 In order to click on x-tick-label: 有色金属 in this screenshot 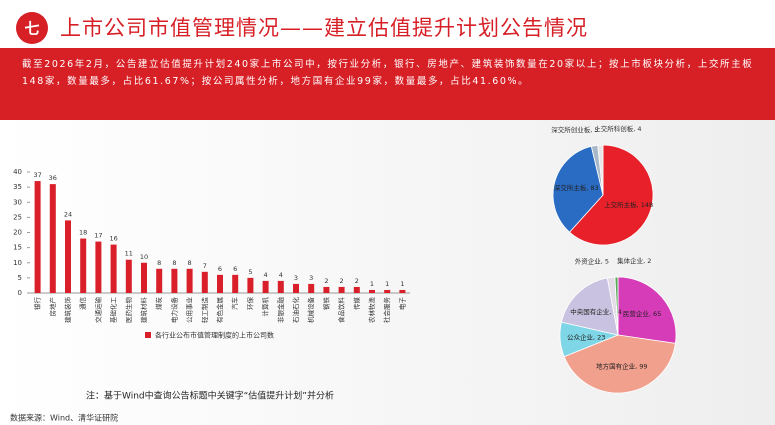, I will do `click(219, 310)`.